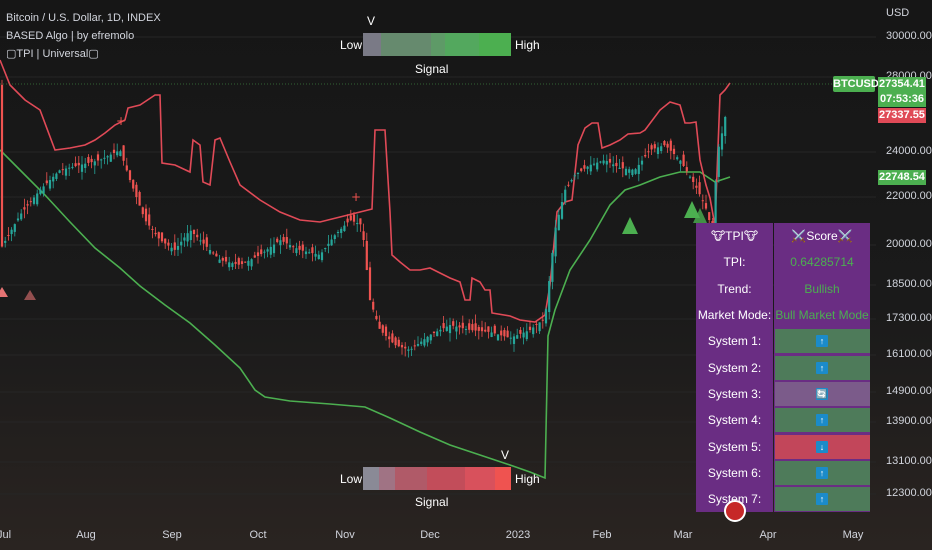 The image size is (932, 550). What do you see at coordinates (783, 420) in the screenshot?
I see `system-row: System 4: ↑` at bounding box center [783, 420].